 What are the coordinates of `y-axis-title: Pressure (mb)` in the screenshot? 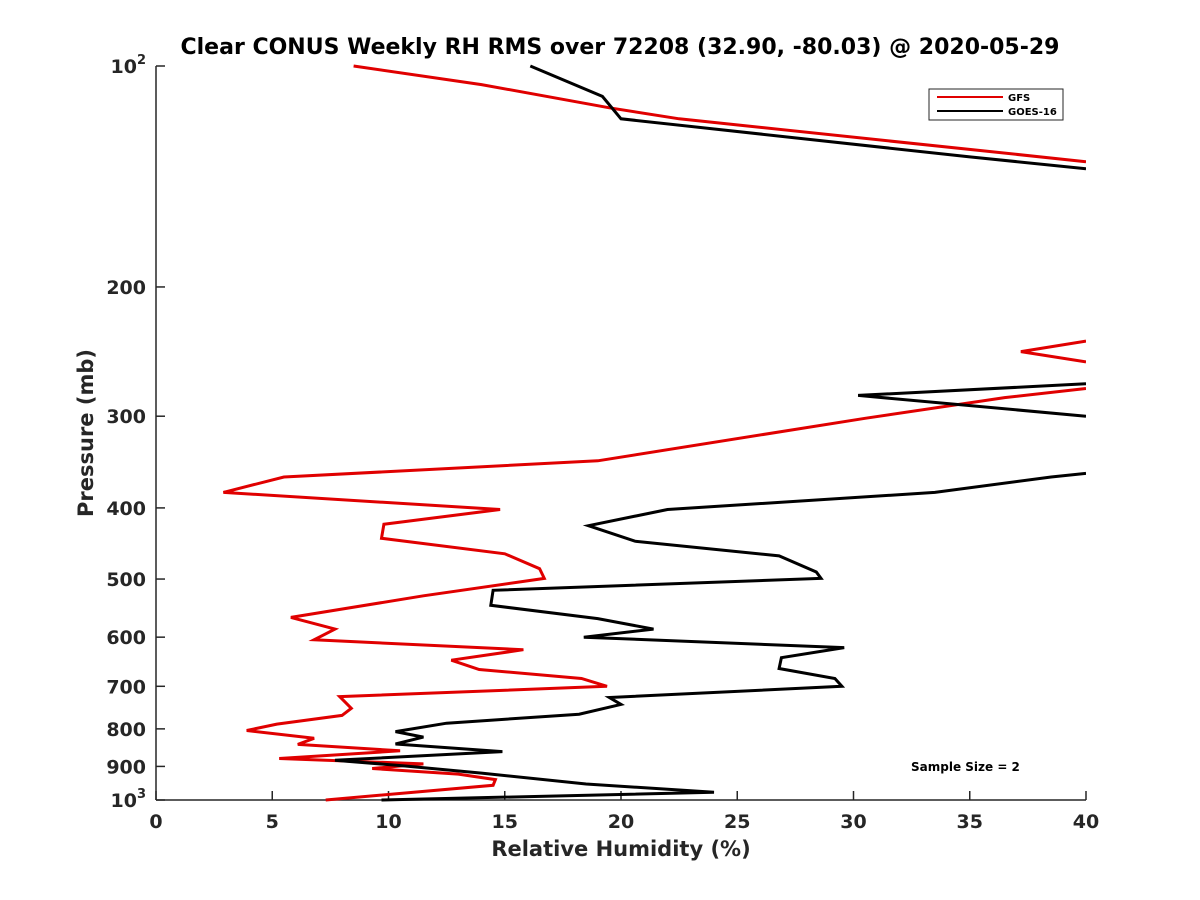 It's located at (86, 433).